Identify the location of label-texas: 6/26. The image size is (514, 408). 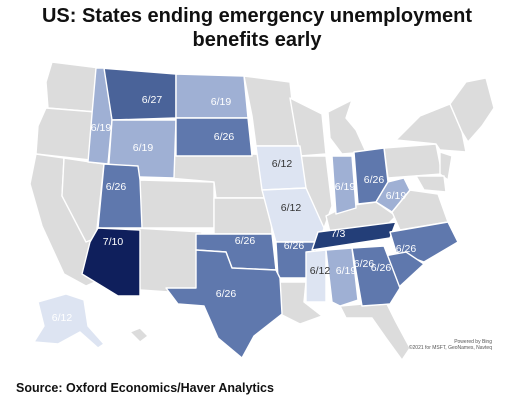
(226, 294).